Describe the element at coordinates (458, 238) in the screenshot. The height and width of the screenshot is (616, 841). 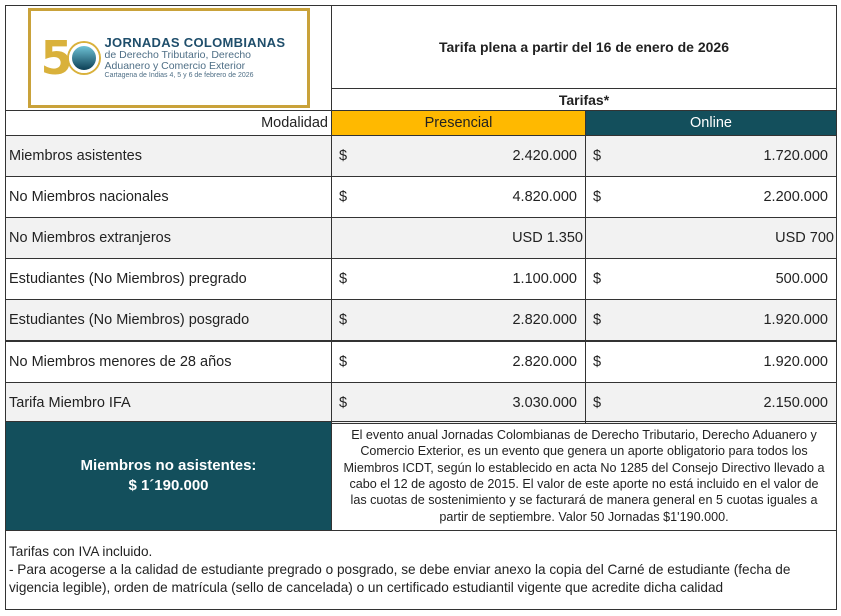
I see `presencial-cell: USD 1.350` at that location.